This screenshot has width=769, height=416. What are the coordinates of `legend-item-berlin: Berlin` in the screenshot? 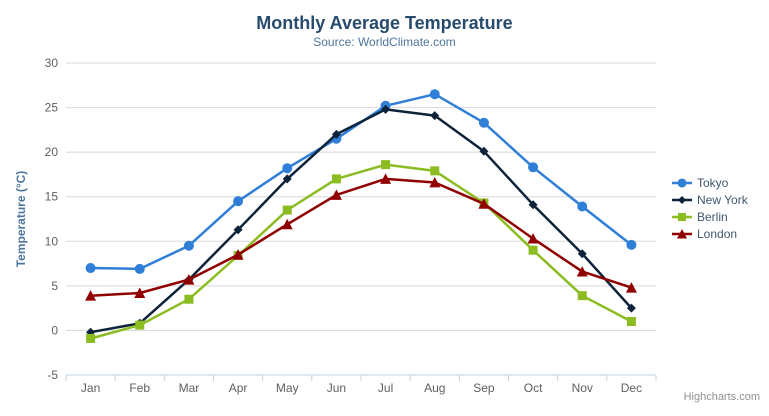 It's located at (709, 216).